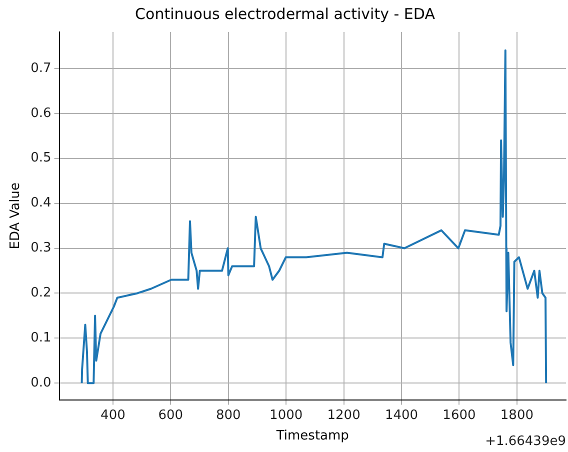 The height and width of the screenshot is (452, 568). What do you see at coordinates (41, 248) in the screenshot?
I see `y-tick-label: 0.3` at bounding box center [41, 248].